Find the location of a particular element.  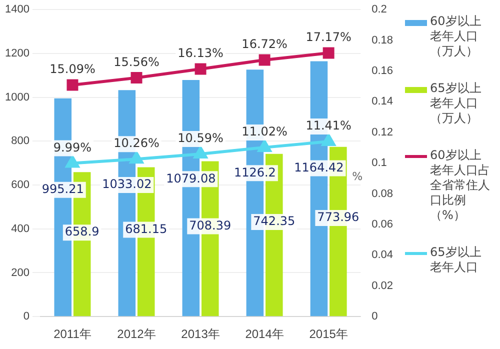

data-label: 16.72% is located at coordinates (265, 44).